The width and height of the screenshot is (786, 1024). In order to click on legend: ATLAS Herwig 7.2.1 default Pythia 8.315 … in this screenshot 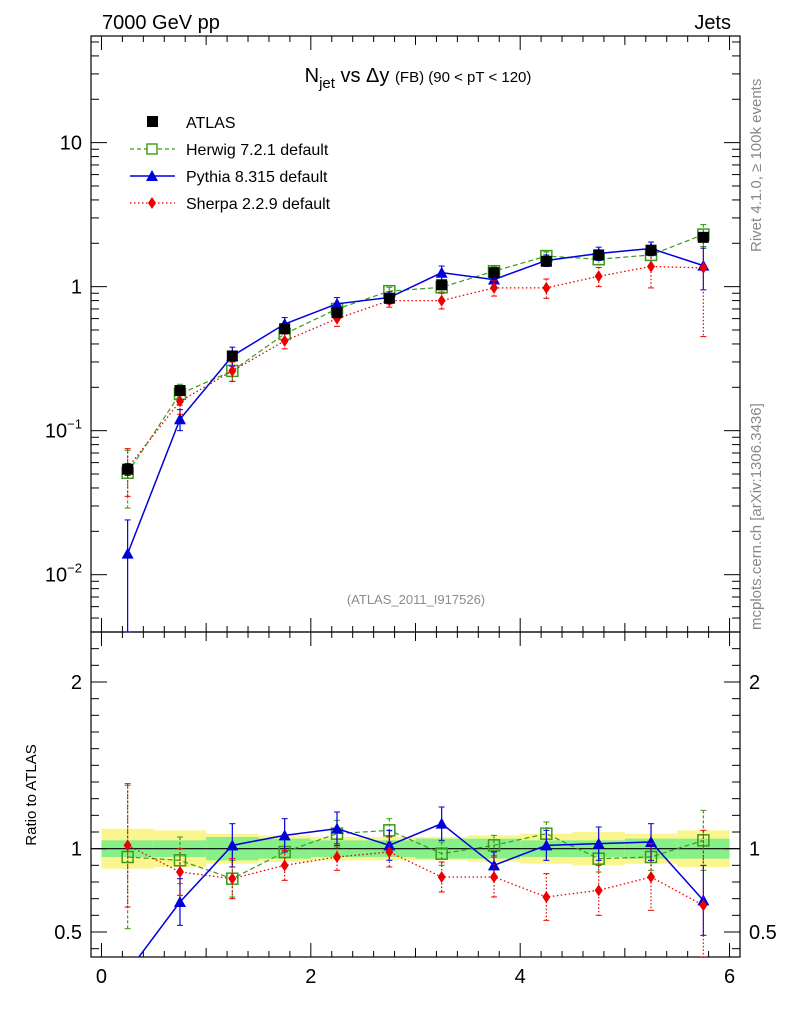, I will do `click(230, 164)`.